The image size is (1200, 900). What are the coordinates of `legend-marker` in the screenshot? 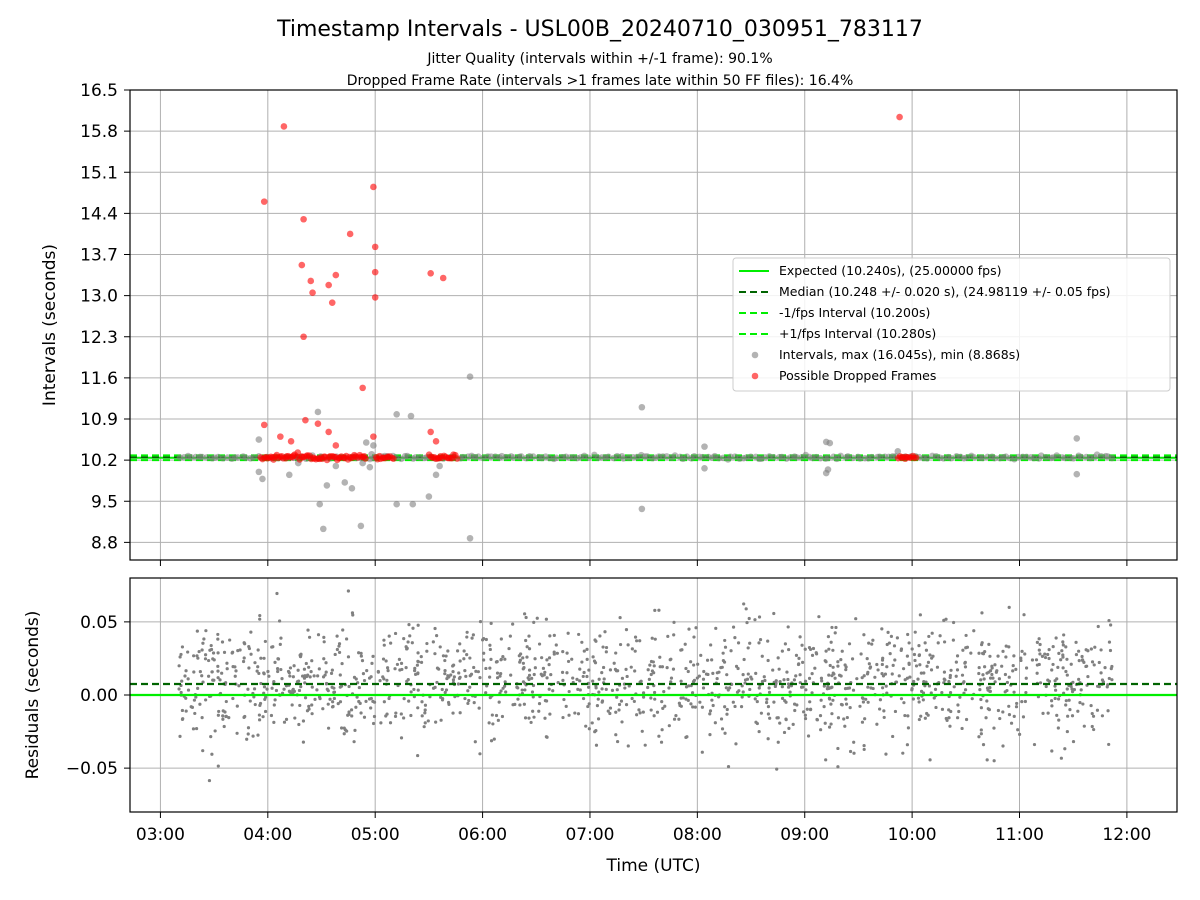 It's located at (755, 355).